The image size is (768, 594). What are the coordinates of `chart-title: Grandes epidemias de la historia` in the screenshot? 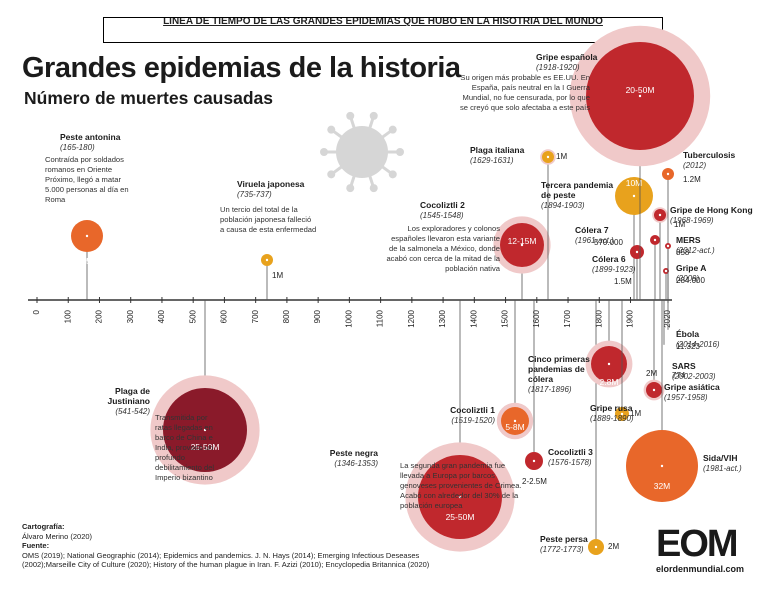 It's located at (241, 68).